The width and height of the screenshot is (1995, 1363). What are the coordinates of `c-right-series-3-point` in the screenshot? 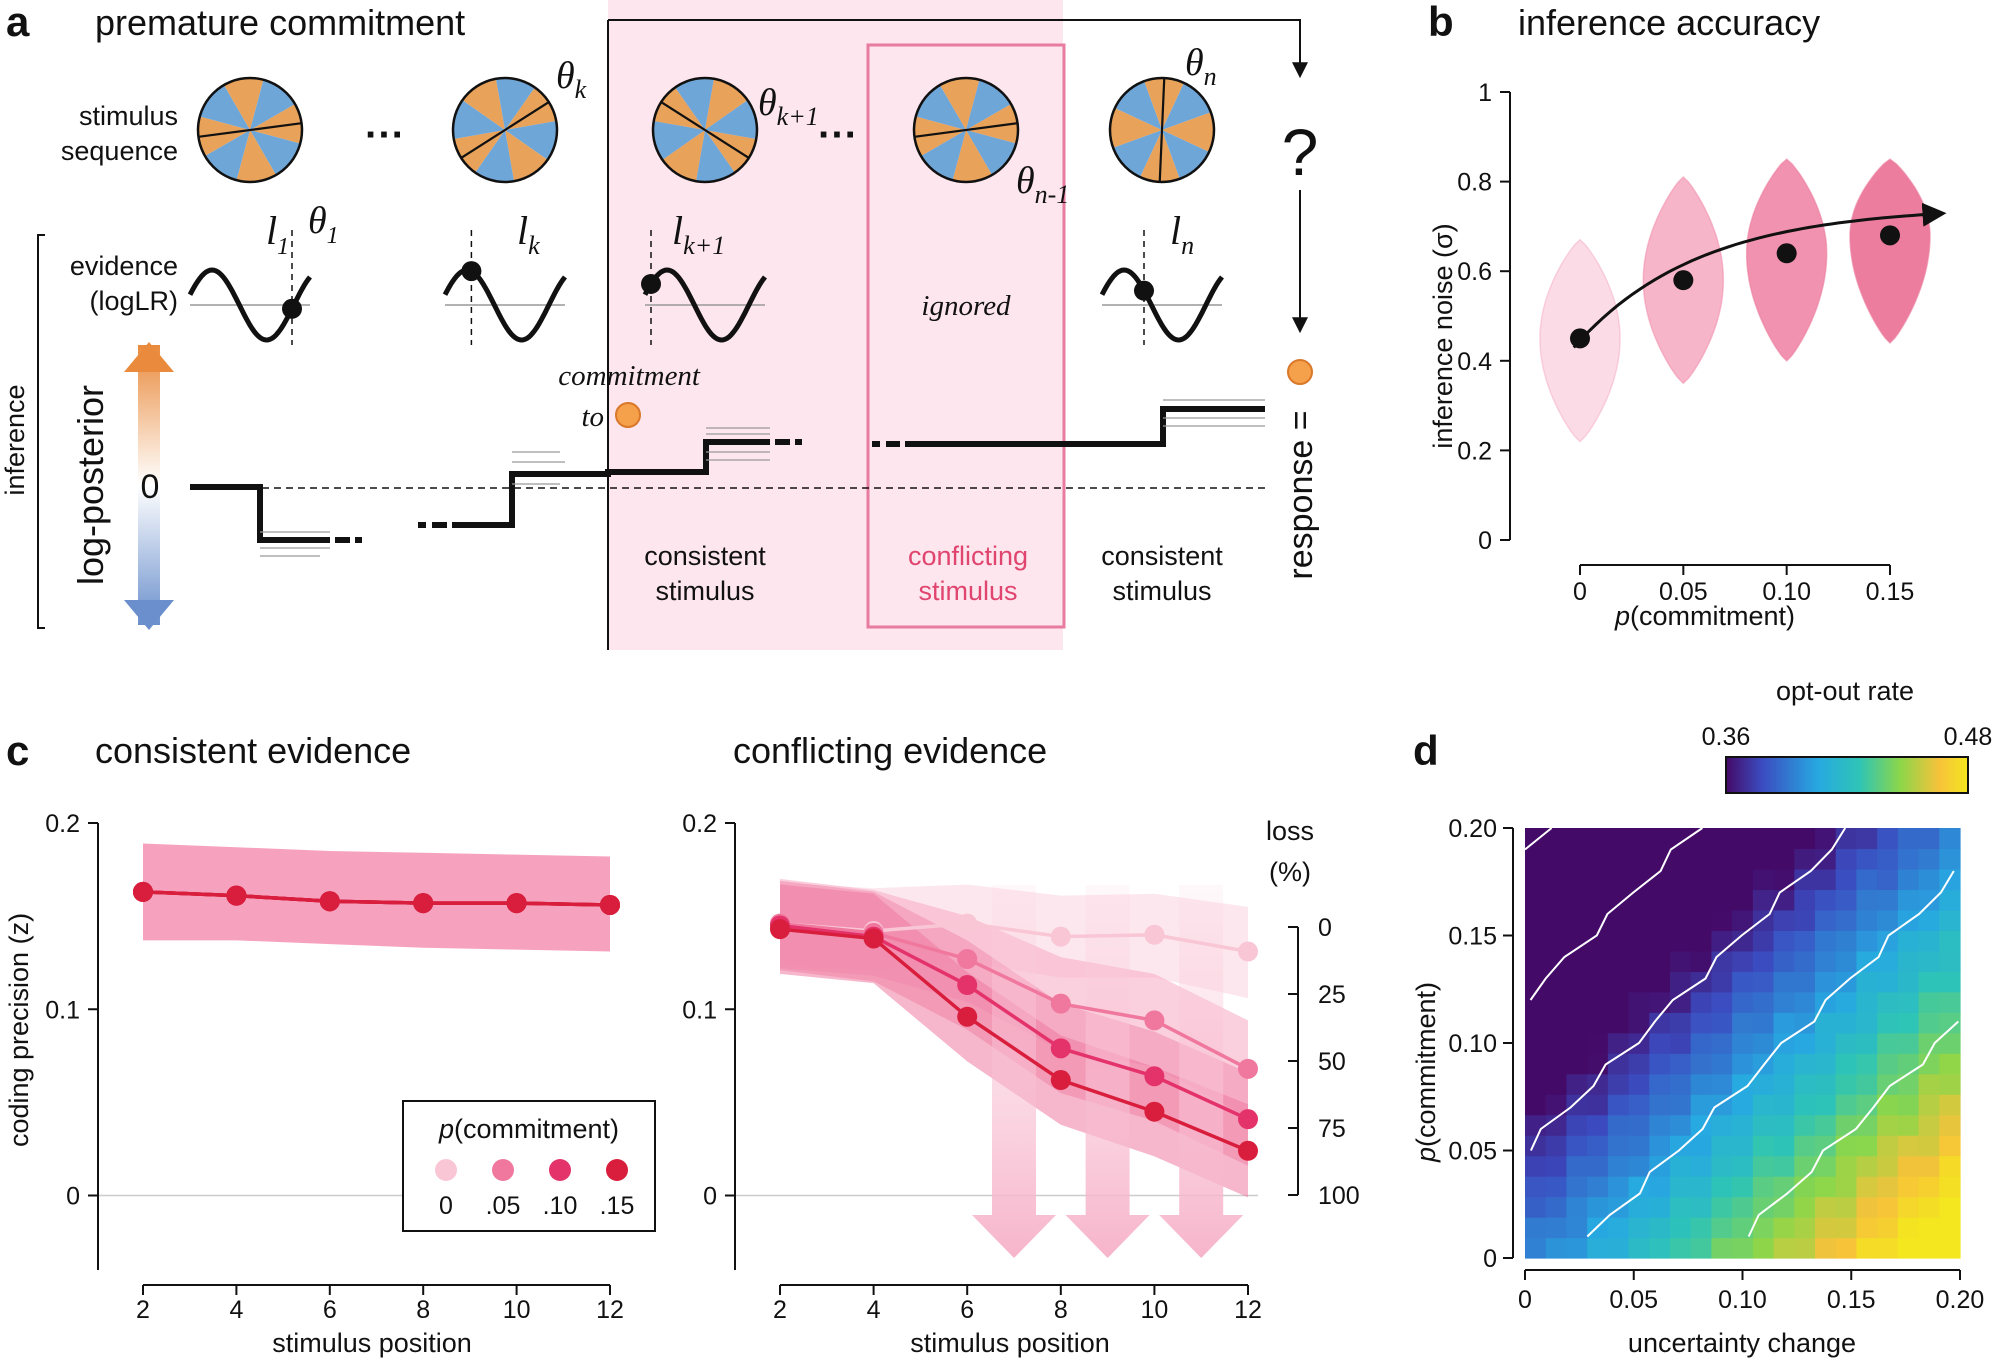 It's located at (780, 929).